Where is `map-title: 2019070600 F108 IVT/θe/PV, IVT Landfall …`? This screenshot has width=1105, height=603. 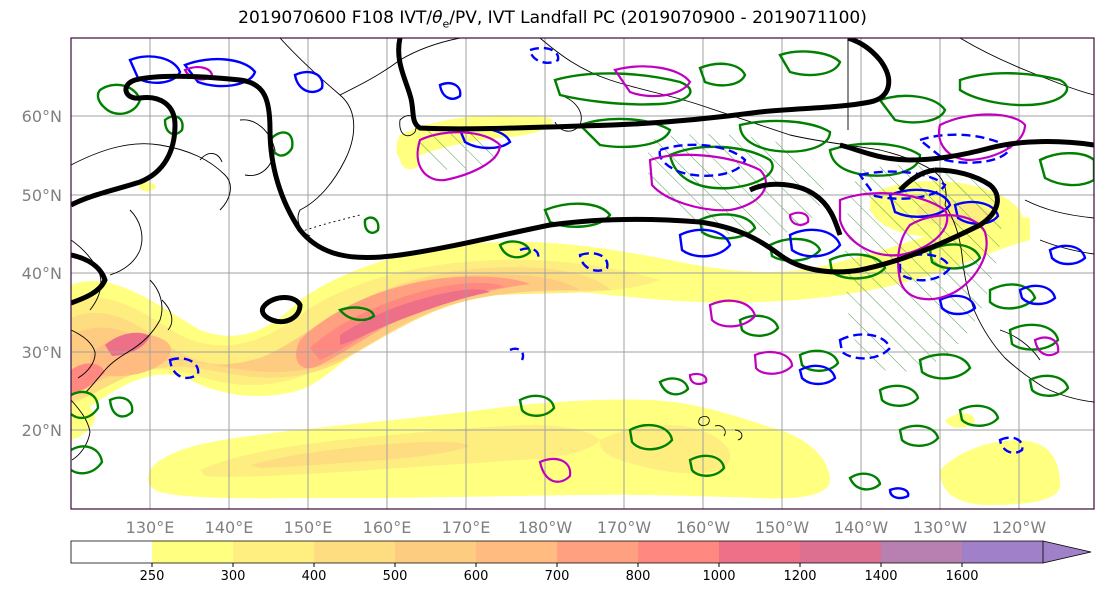
map-title: 2019070600 F108 IVT/θe/PV, IVT Landfall … is located at coordinates (552, 19).